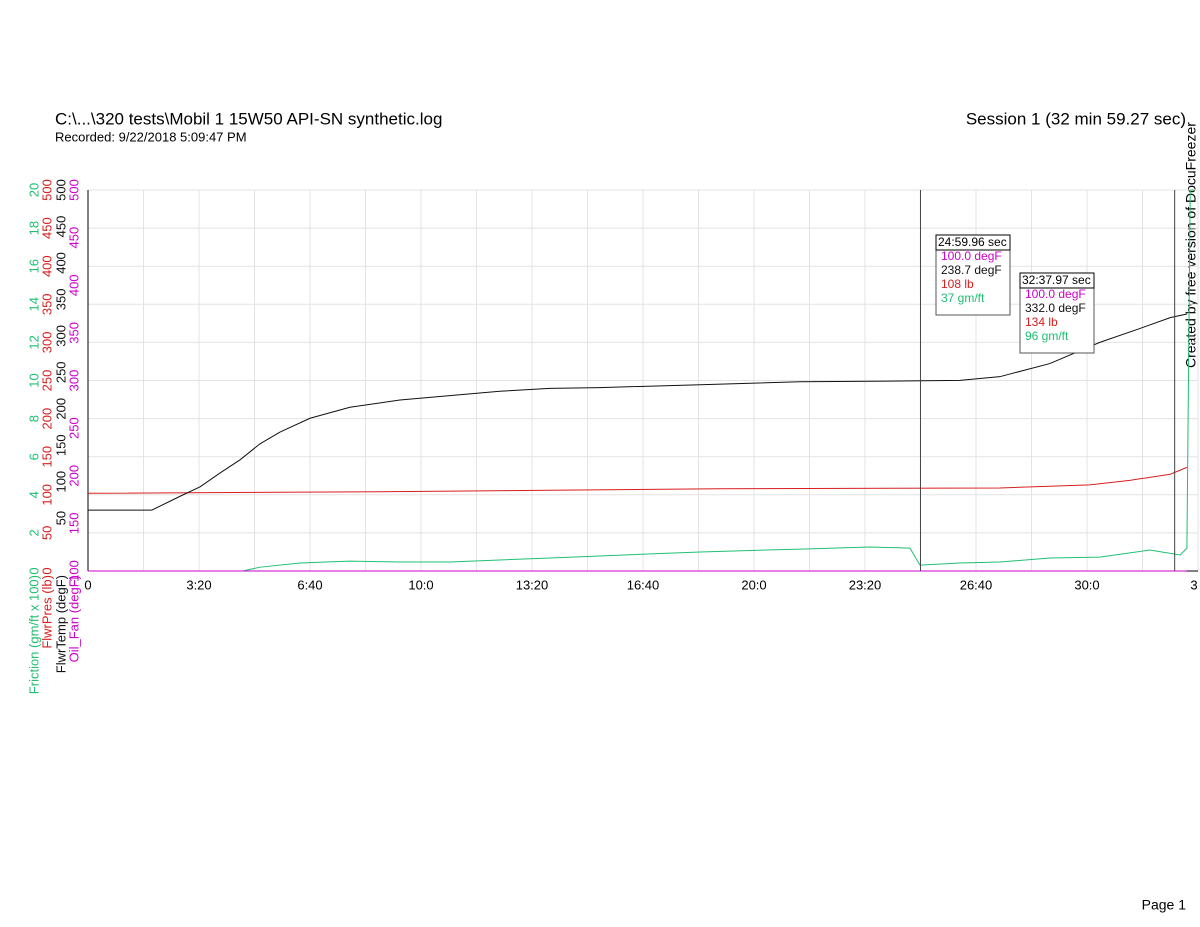 The image size is (1200, 927). Describe the element at coordinates (976, 584) in the screenshot. I see `x-tick-label: 26:40` at that location.